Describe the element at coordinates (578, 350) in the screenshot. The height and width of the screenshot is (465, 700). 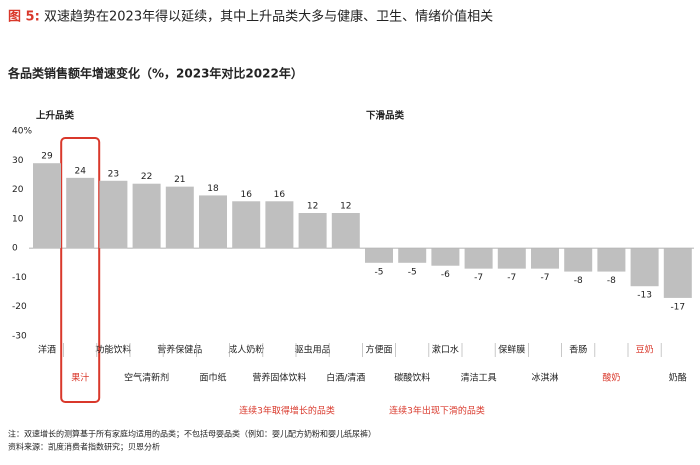
I see `x-tick-label: 香肠` at that location.